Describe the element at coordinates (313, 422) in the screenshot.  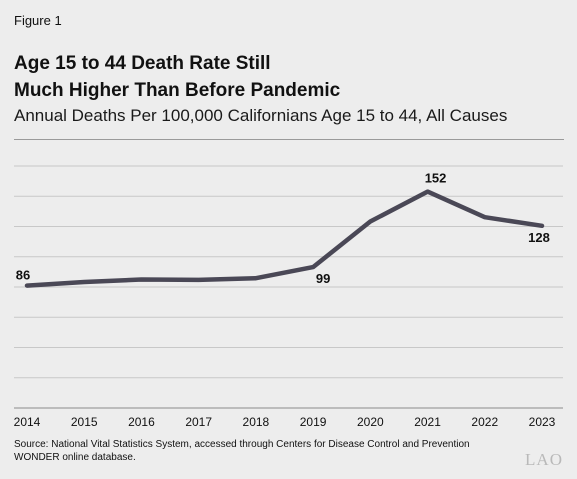
I see `x-tick-label: 2019` at that location.